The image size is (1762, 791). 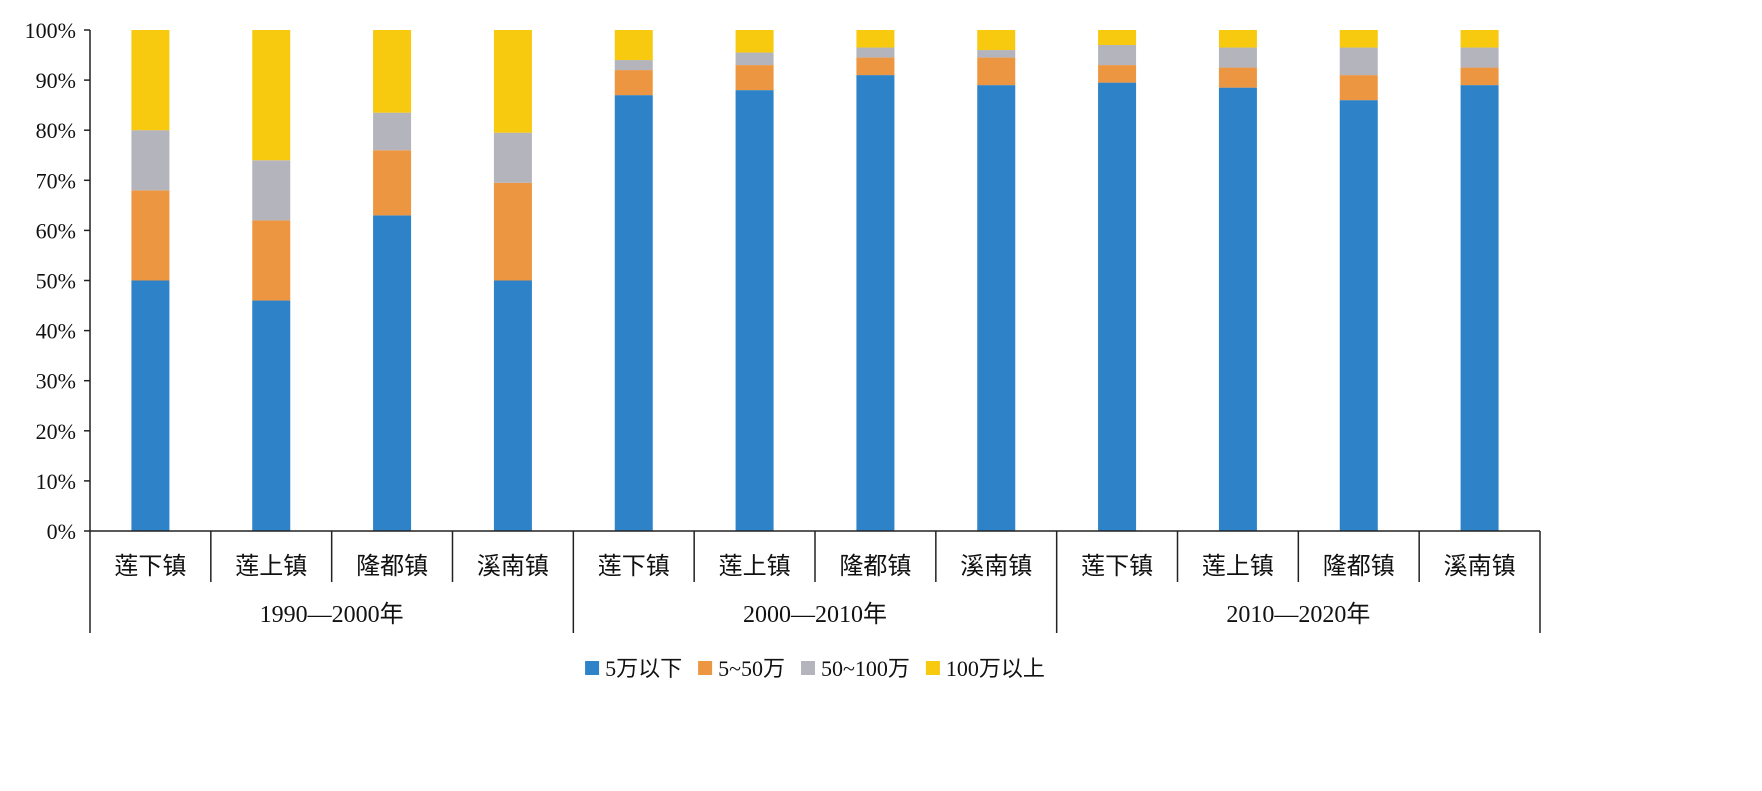 I want to click on bar-seg-1-s1, so click(x=150, y=405).